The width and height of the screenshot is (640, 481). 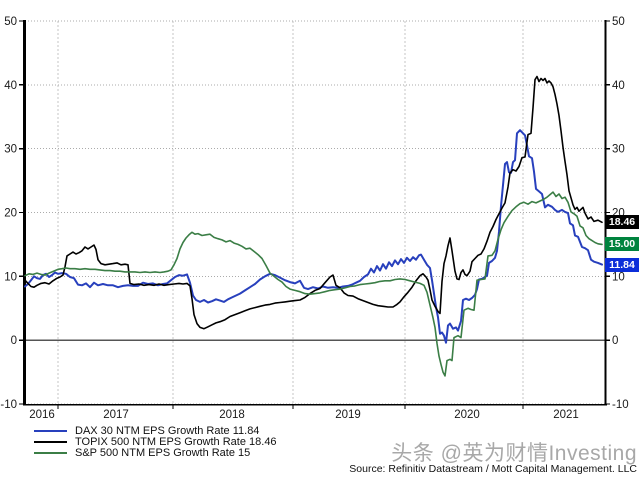 What do you see at coordinates (622, 222) in the screenshot?
I see `price-label-topix-500: 18.46` at bounding box center [622, 222].